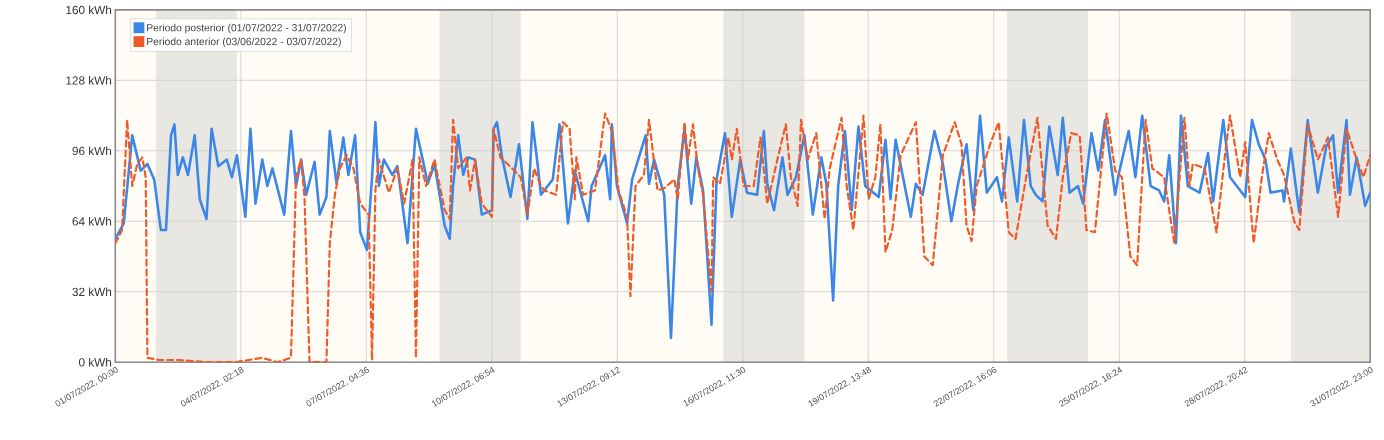 The width and height of the screenshot is (1384, 440). Describe the element at coordinates (92, 221) in the screenshot. I see `y-tick-label: 64 kWh` at that location.